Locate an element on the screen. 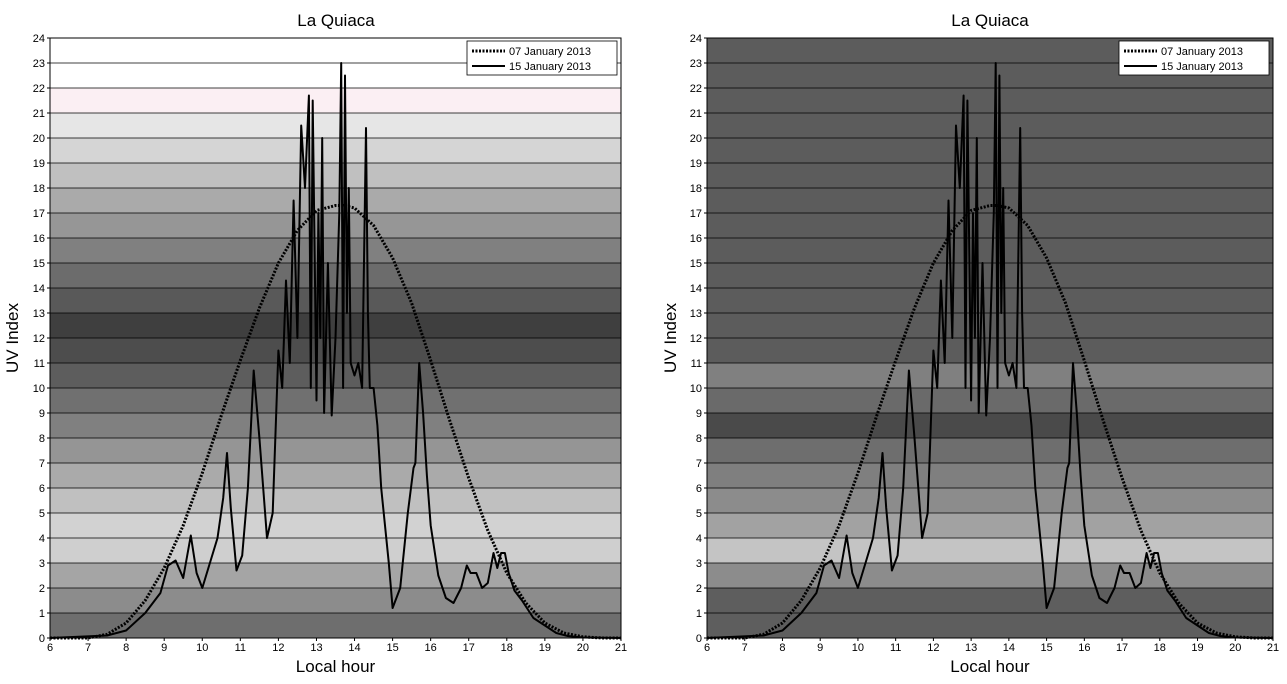  x-tick-label: 15 is located at coordinates (392, 648).